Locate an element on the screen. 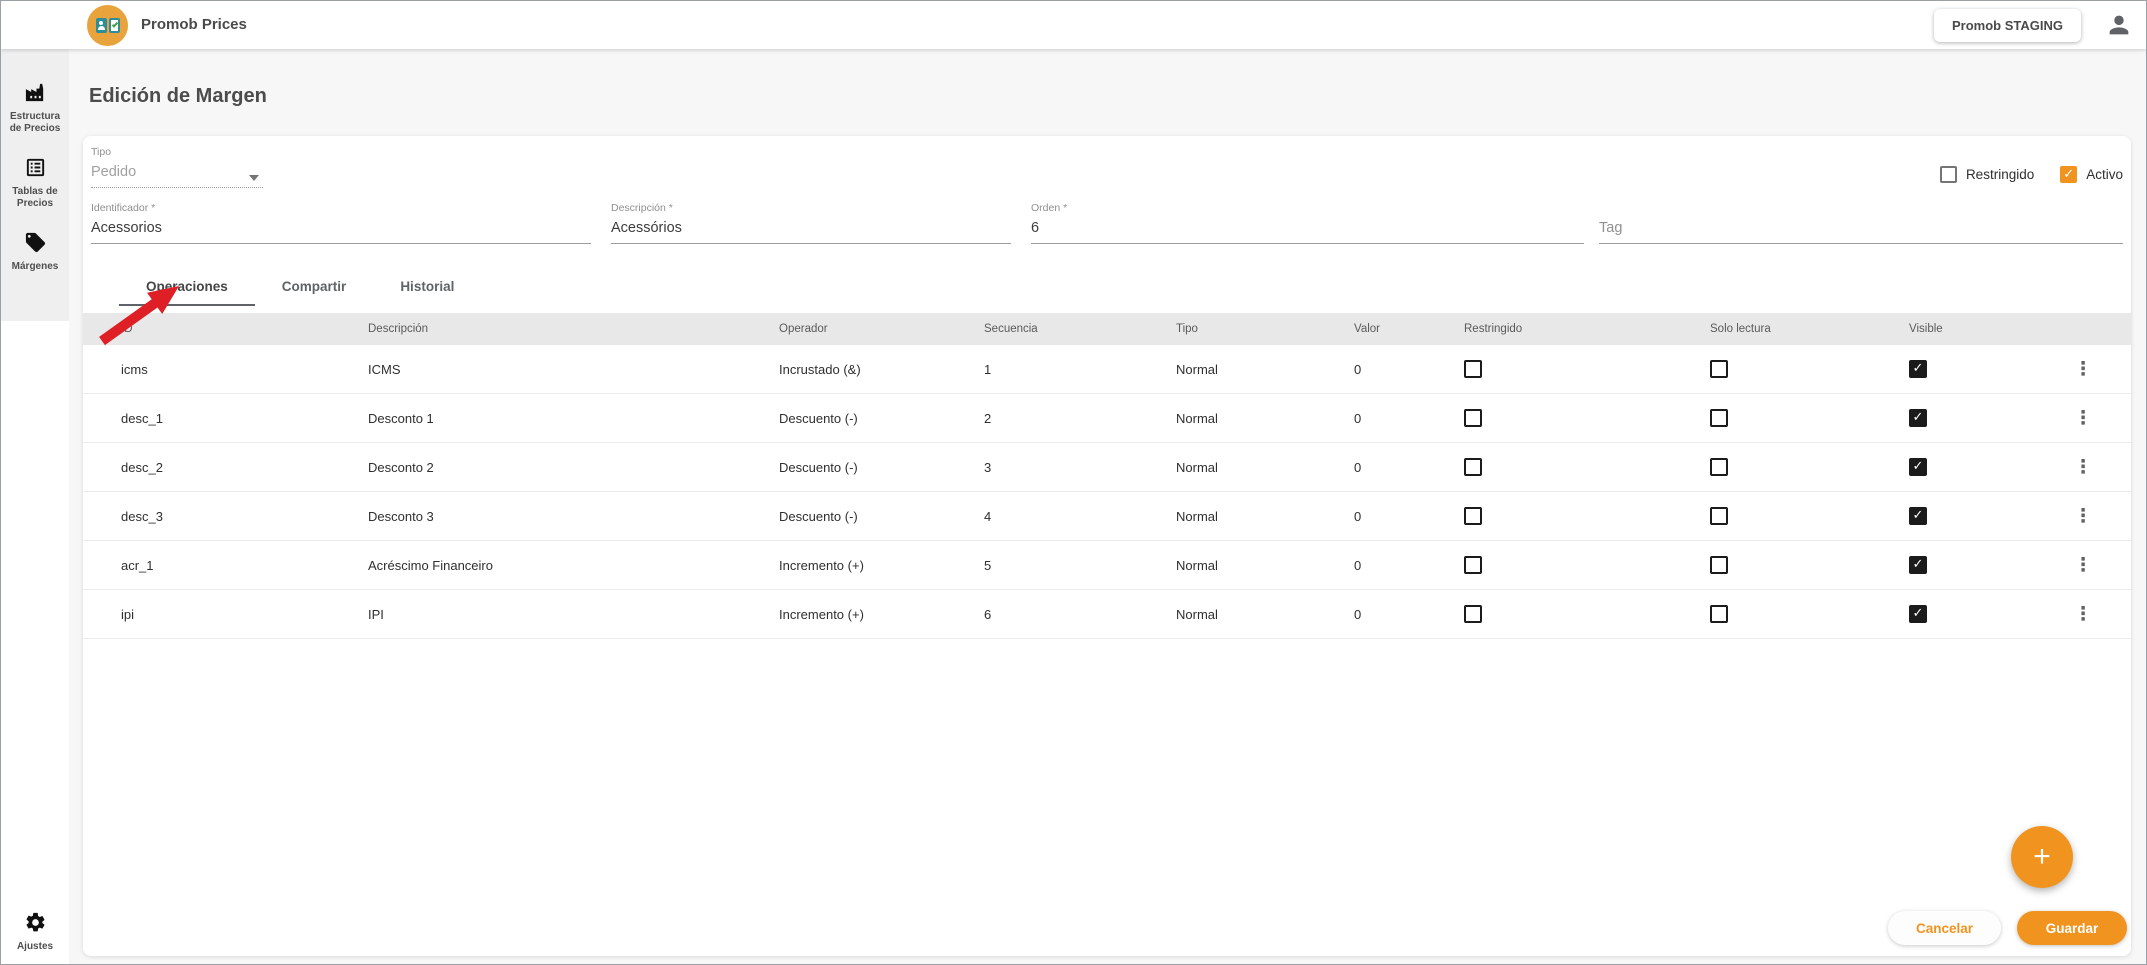  column-header-solo-lectura: Solo lectura is located at coordinates (1740, 329).